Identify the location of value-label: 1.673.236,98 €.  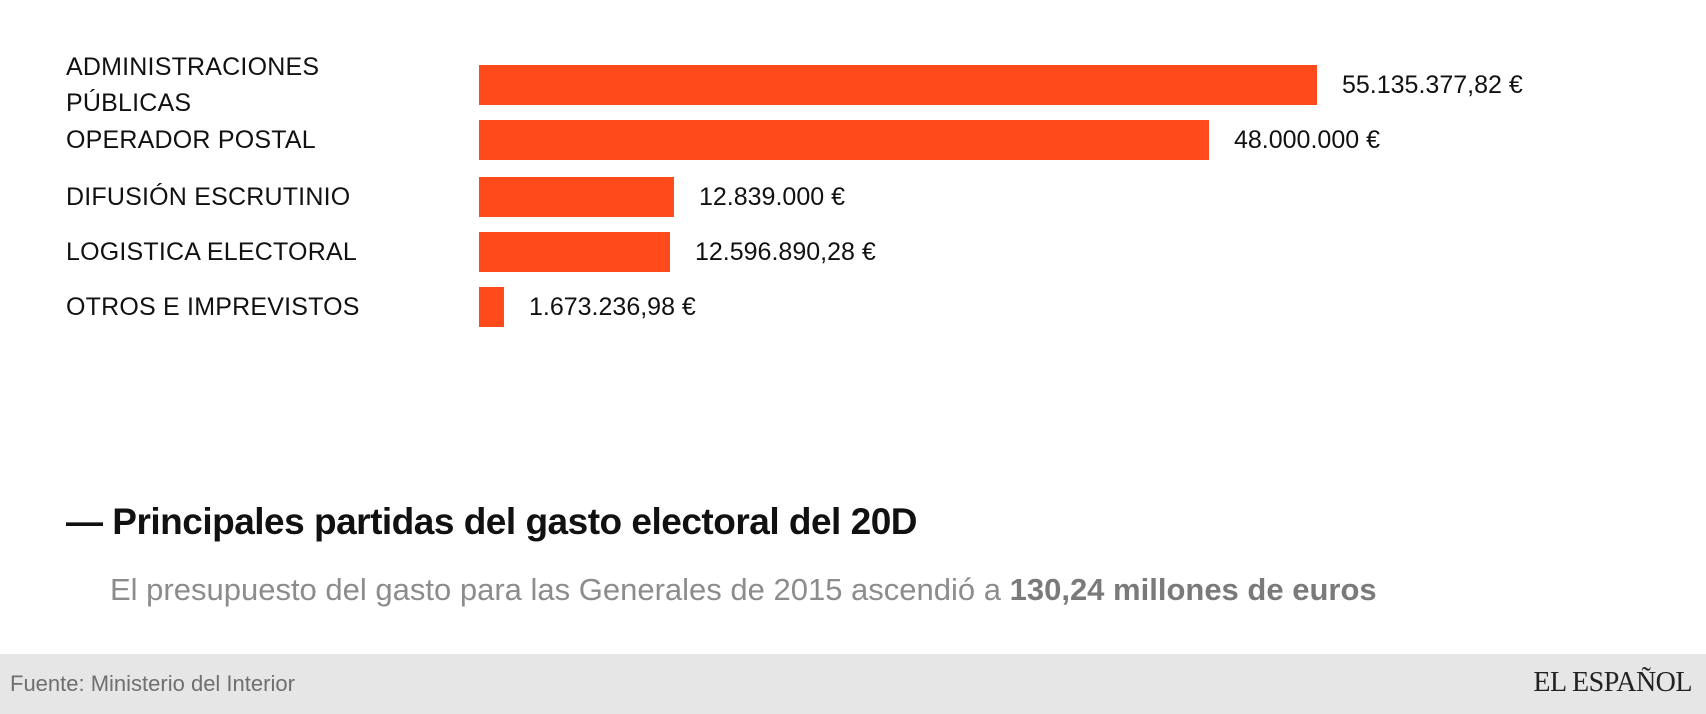
(612, 307).